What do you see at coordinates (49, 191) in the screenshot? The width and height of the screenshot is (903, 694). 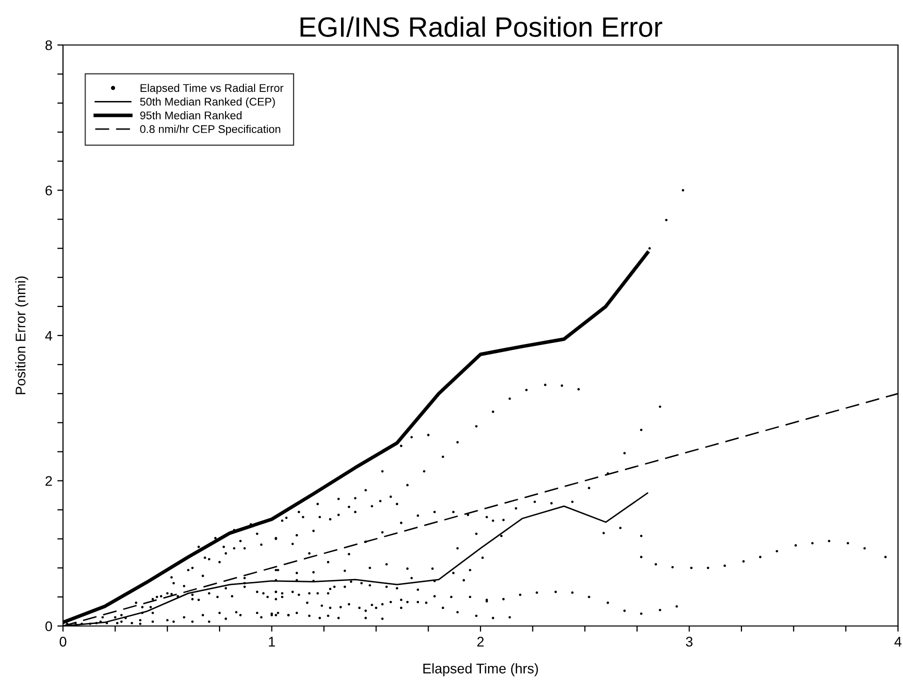 I see `y-tick-label: 6` at bounding box center [49, 191].